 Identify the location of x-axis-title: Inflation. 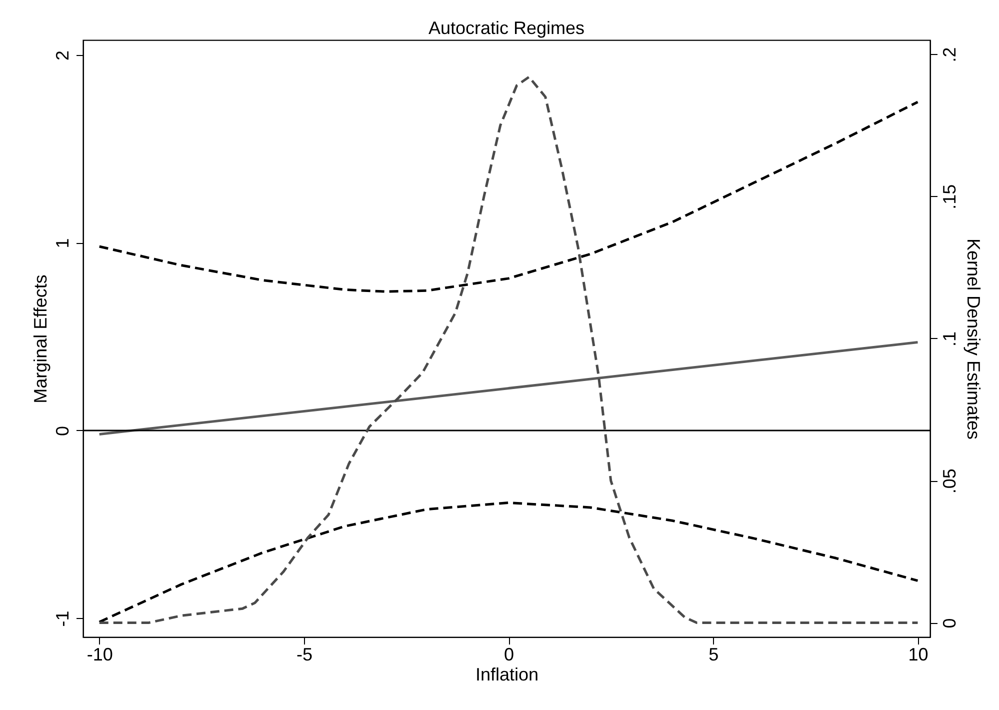
(507, 674).